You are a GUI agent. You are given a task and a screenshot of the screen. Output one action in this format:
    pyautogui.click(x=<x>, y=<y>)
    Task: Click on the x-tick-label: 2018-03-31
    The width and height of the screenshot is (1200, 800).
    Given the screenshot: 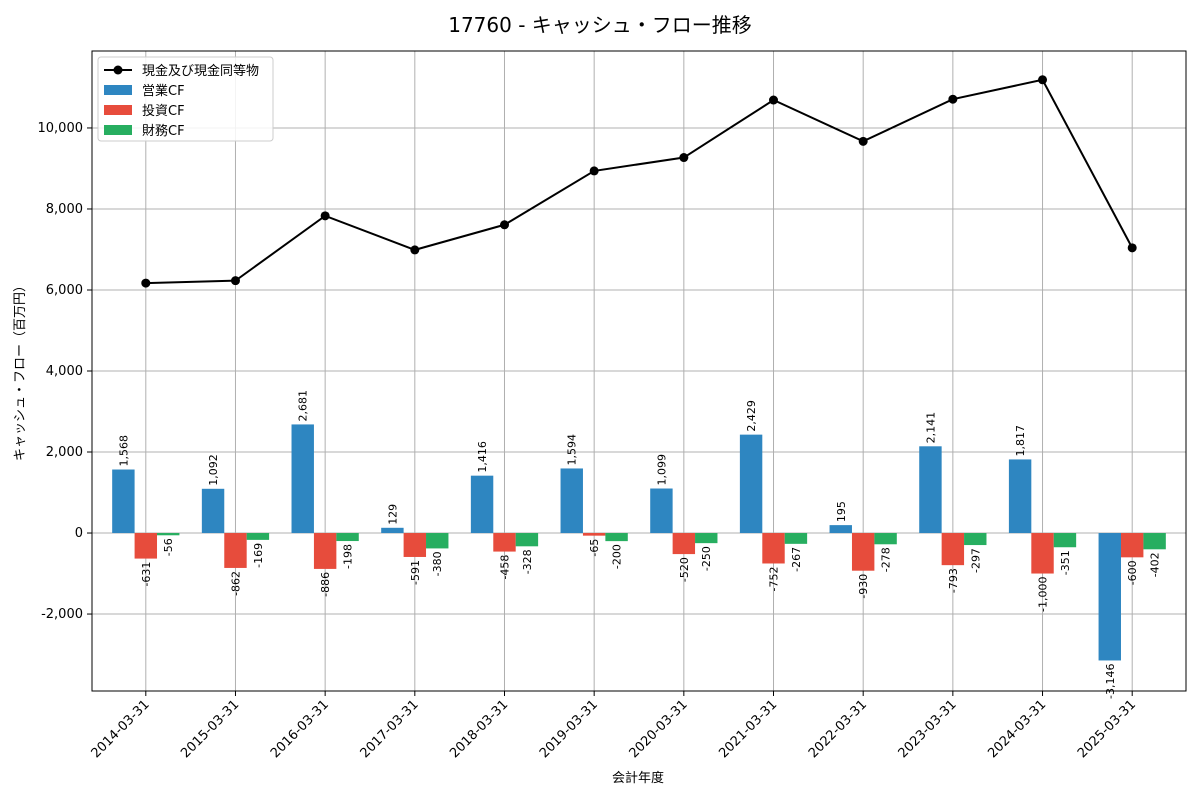 What is the action you would take?
    pyautogui.click(x=479, y=729)
    